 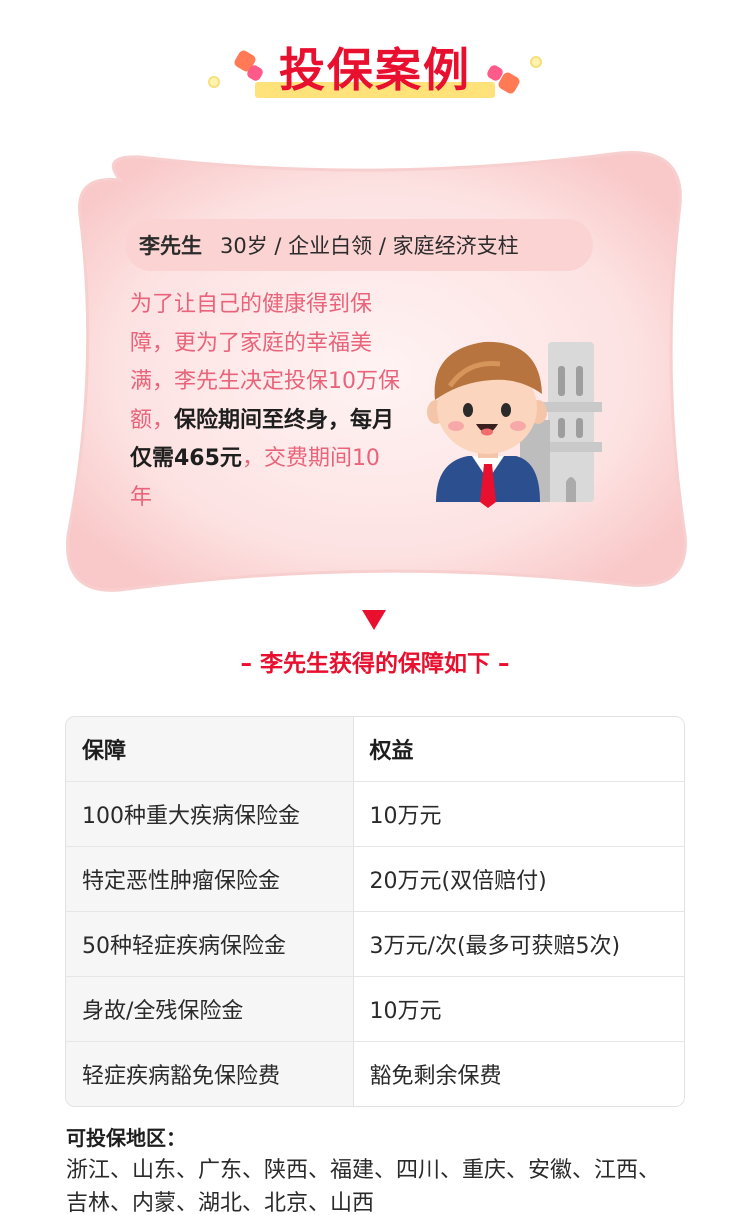 I want to click on table-row: 轻症疾病豁免保险费 豁免剩余保费, so click(x=375, y=1073).